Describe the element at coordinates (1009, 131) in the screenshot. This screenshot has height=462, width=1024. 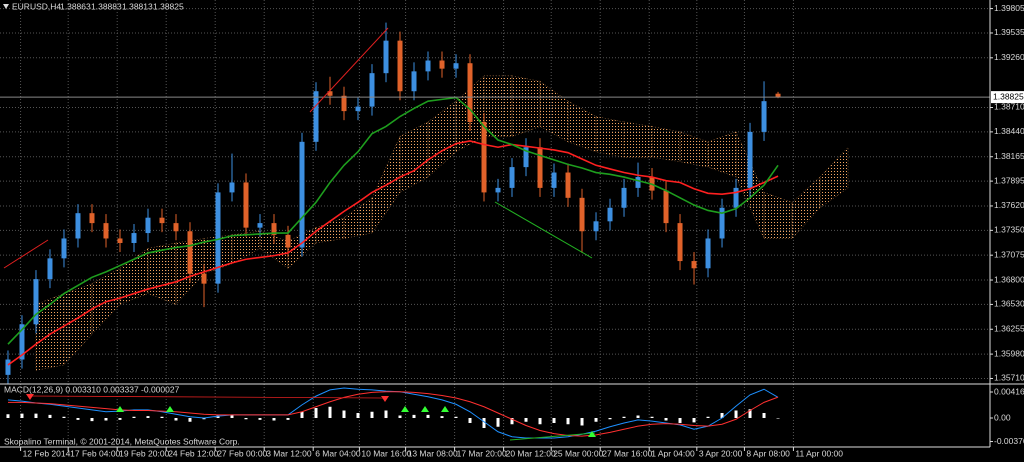
I see `y-tick-label: 1.38440` at that location.